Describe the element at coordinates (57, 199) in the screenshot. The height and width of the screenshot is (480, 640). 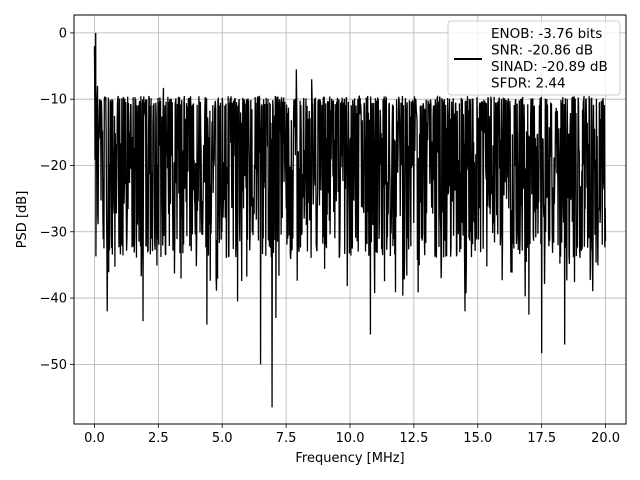
I see `y-axis: 0 −10 −20 −30 −40 −50` at that location.